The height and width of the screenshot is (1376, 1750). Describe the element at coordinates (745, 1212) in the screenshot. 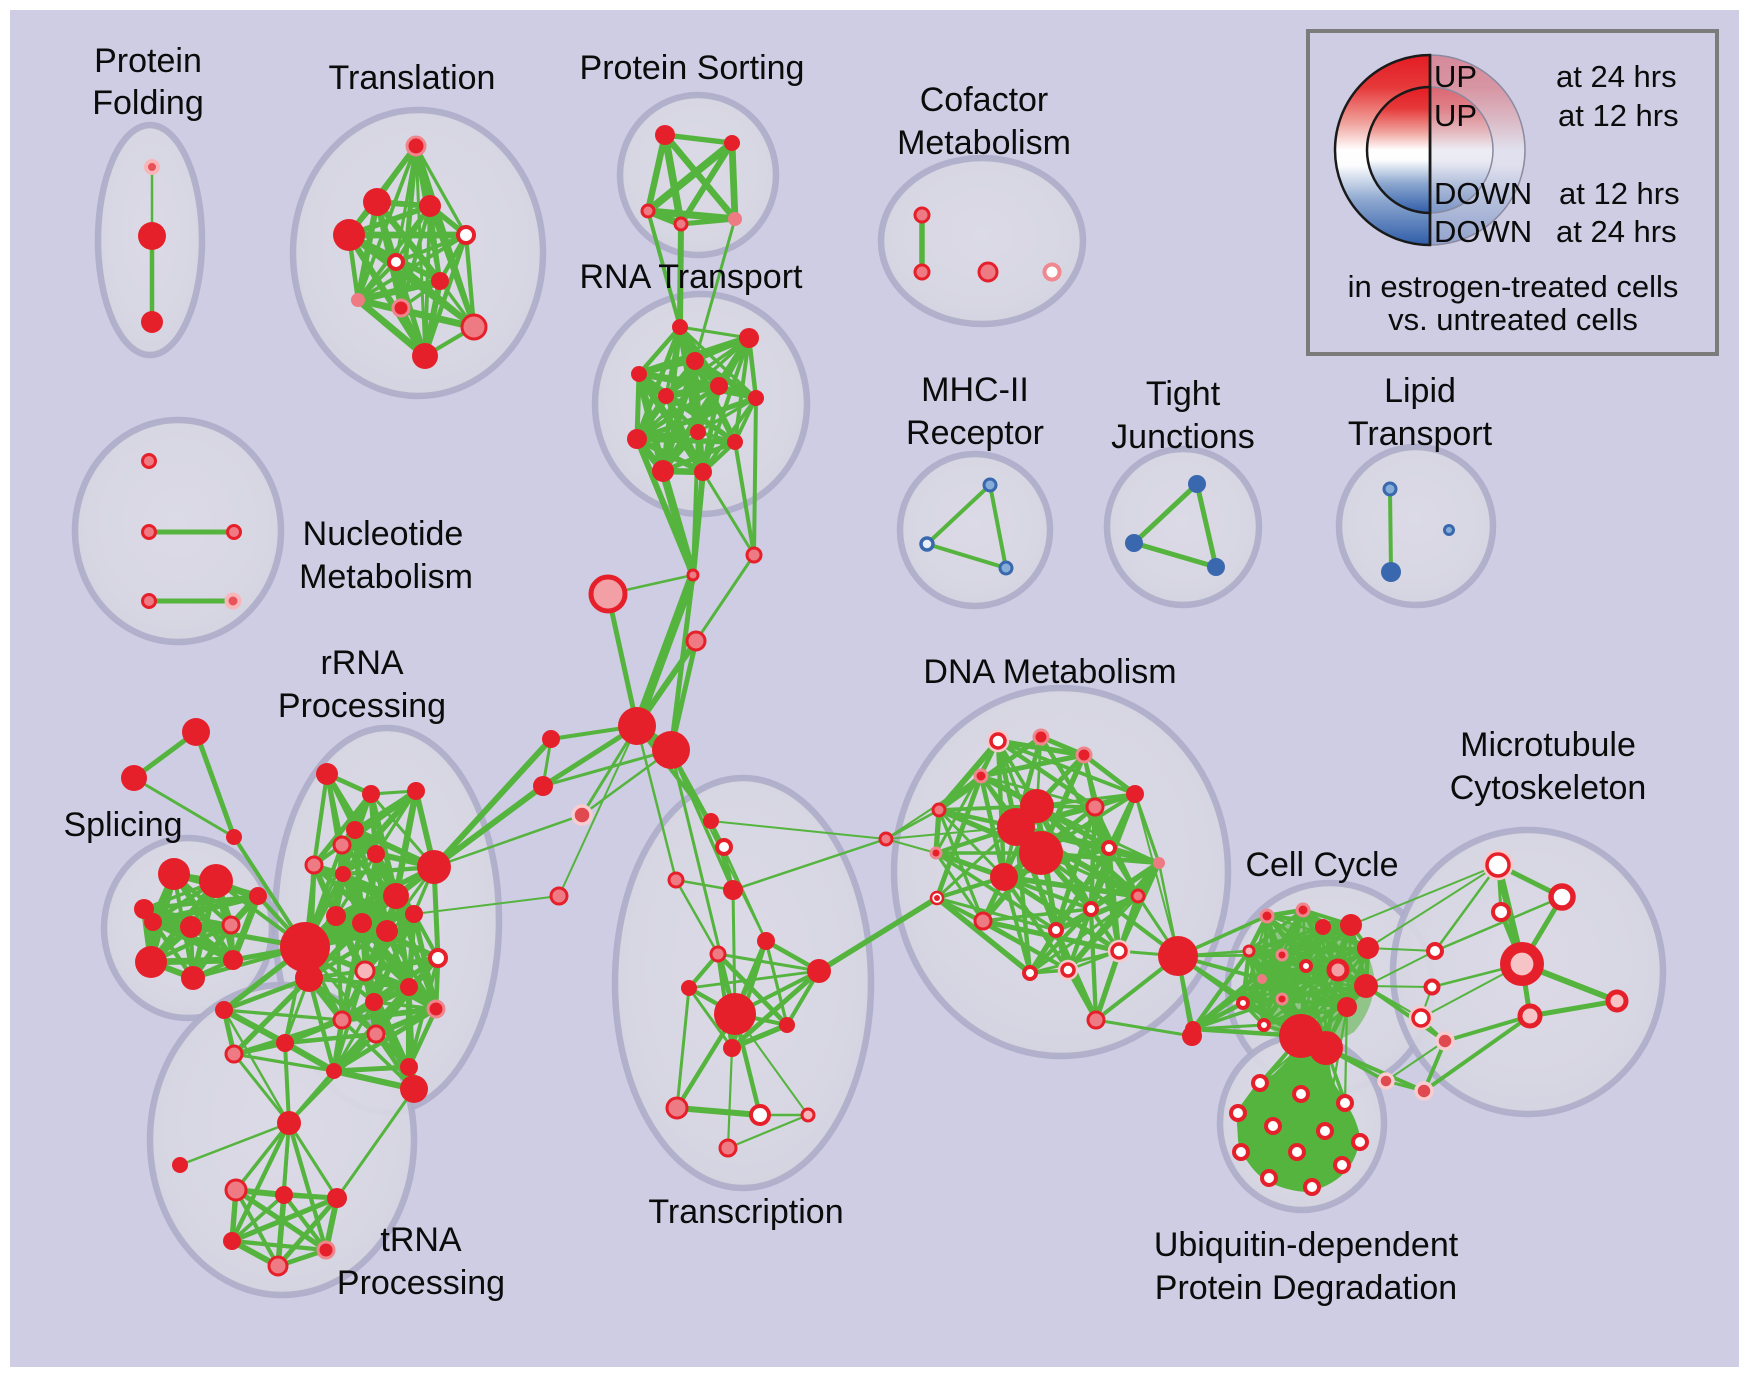

I see `svg-text: Transcription` at that location.